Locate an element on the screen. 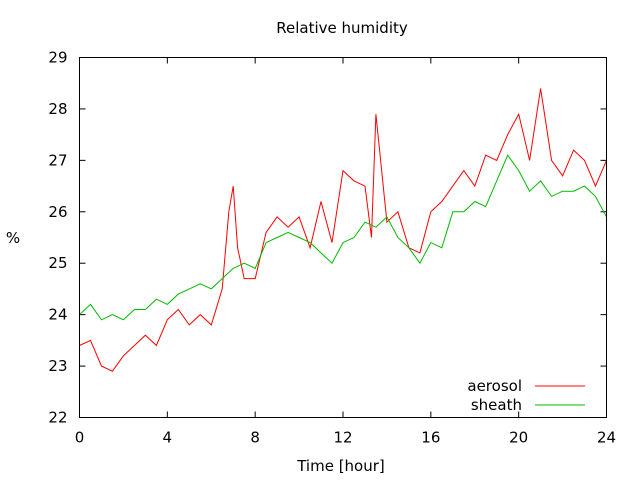  y-tick-label: 25 is located at coordinates (57, 263).